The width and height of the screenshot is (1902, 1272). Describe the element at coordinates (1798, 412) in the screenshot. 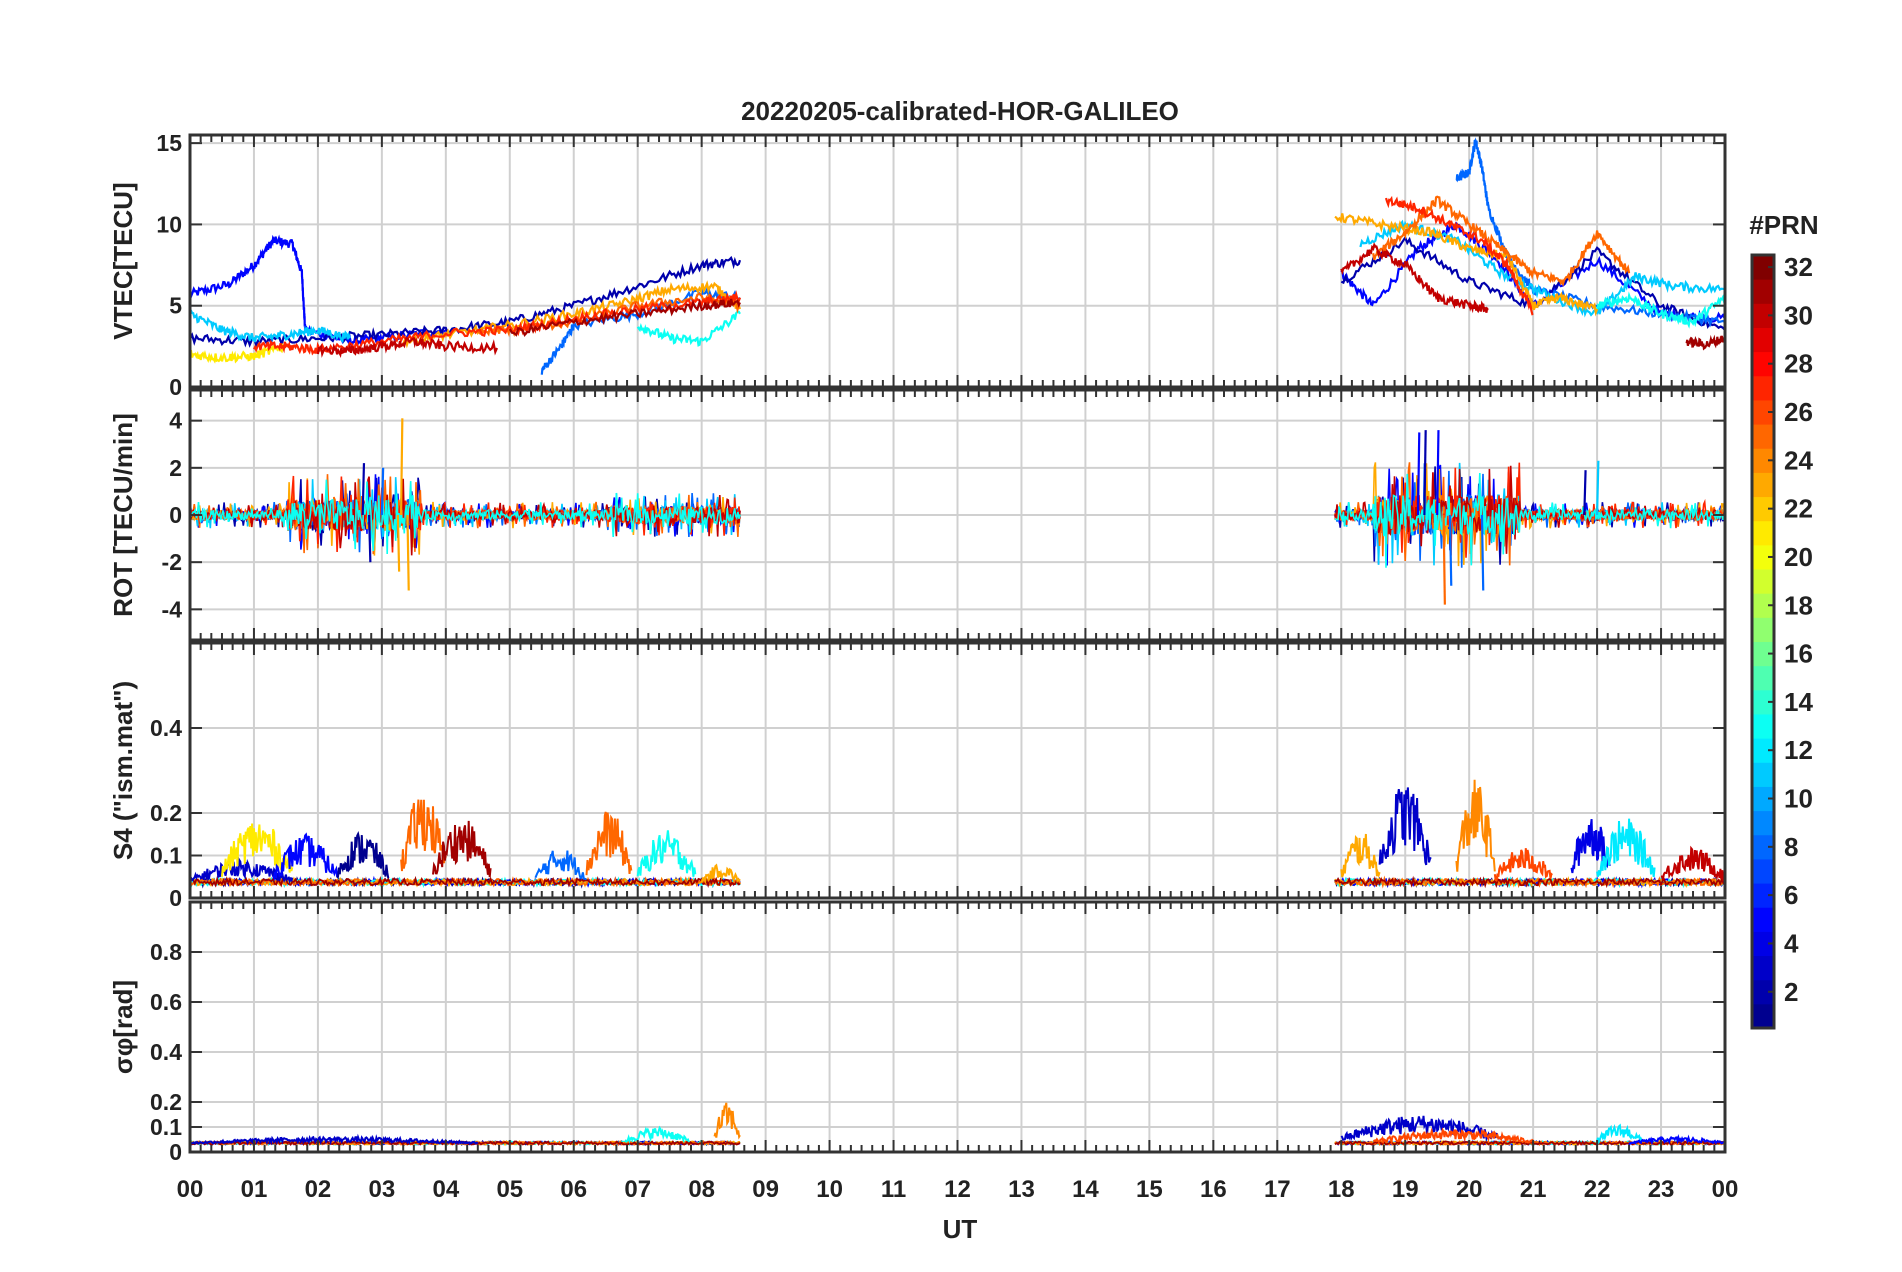

I see `colorbar-tick-label: 26` at that location.